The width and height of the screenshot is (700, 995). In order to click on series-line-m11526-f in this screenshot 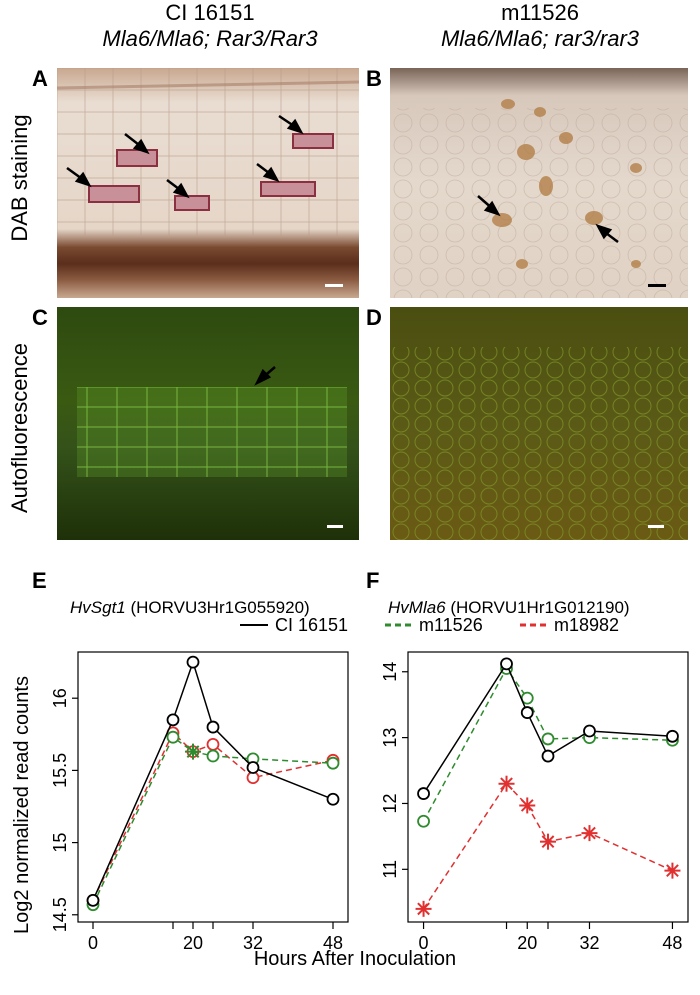, I will do `click(547, 744)`.